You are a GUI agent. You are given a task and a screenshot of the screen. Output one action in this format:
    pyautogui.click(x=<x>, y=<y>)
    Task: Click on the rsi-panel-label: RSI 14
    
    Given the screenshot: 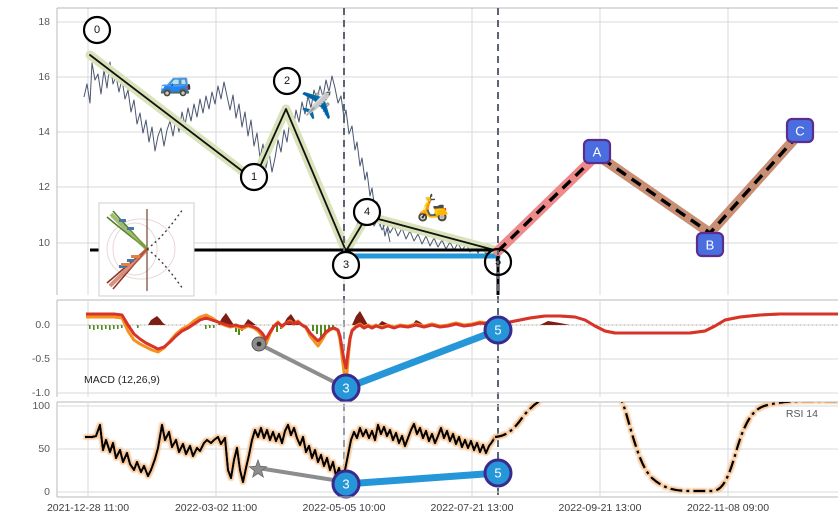 What is the action you would take?
    pyautogui.click(x=802, y=414)
    